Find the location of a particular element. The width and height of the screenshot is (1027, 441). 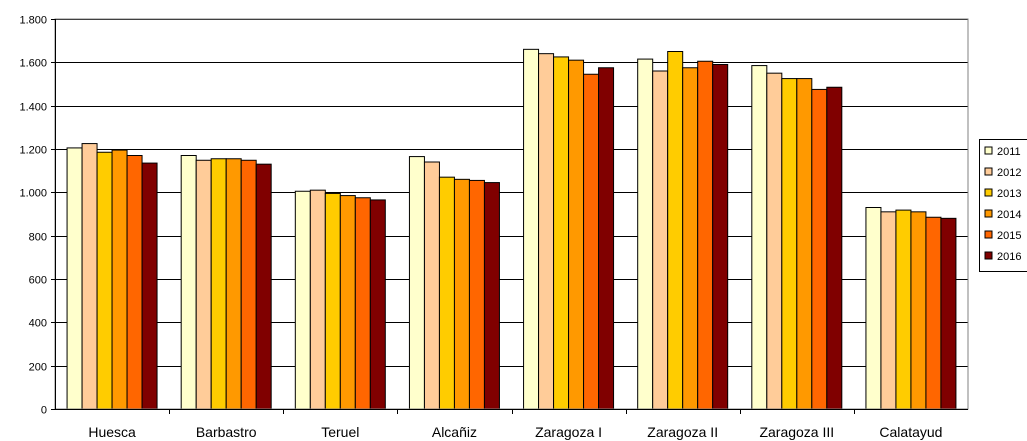

legend: 2011 2012 2013 2014 2015 2016 is located at coordinates (1003, 205).